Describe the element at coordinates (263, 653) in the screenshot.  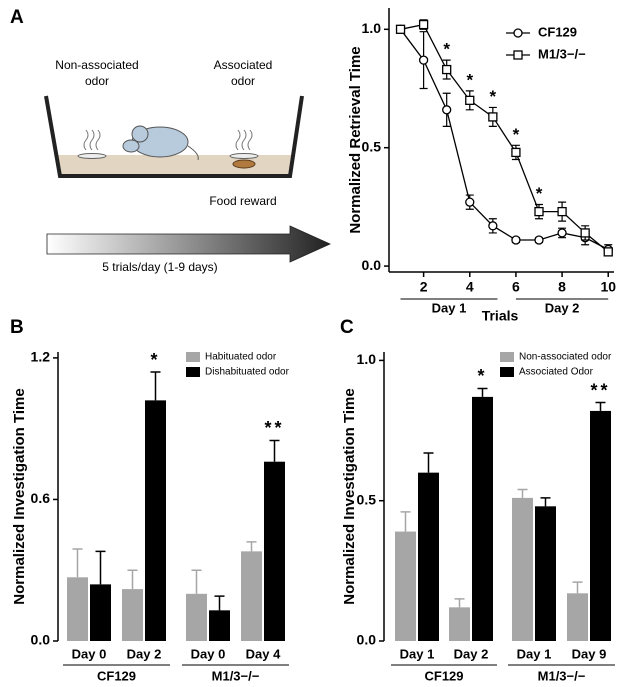
I see `x-tick-label: Day 4` at that location.